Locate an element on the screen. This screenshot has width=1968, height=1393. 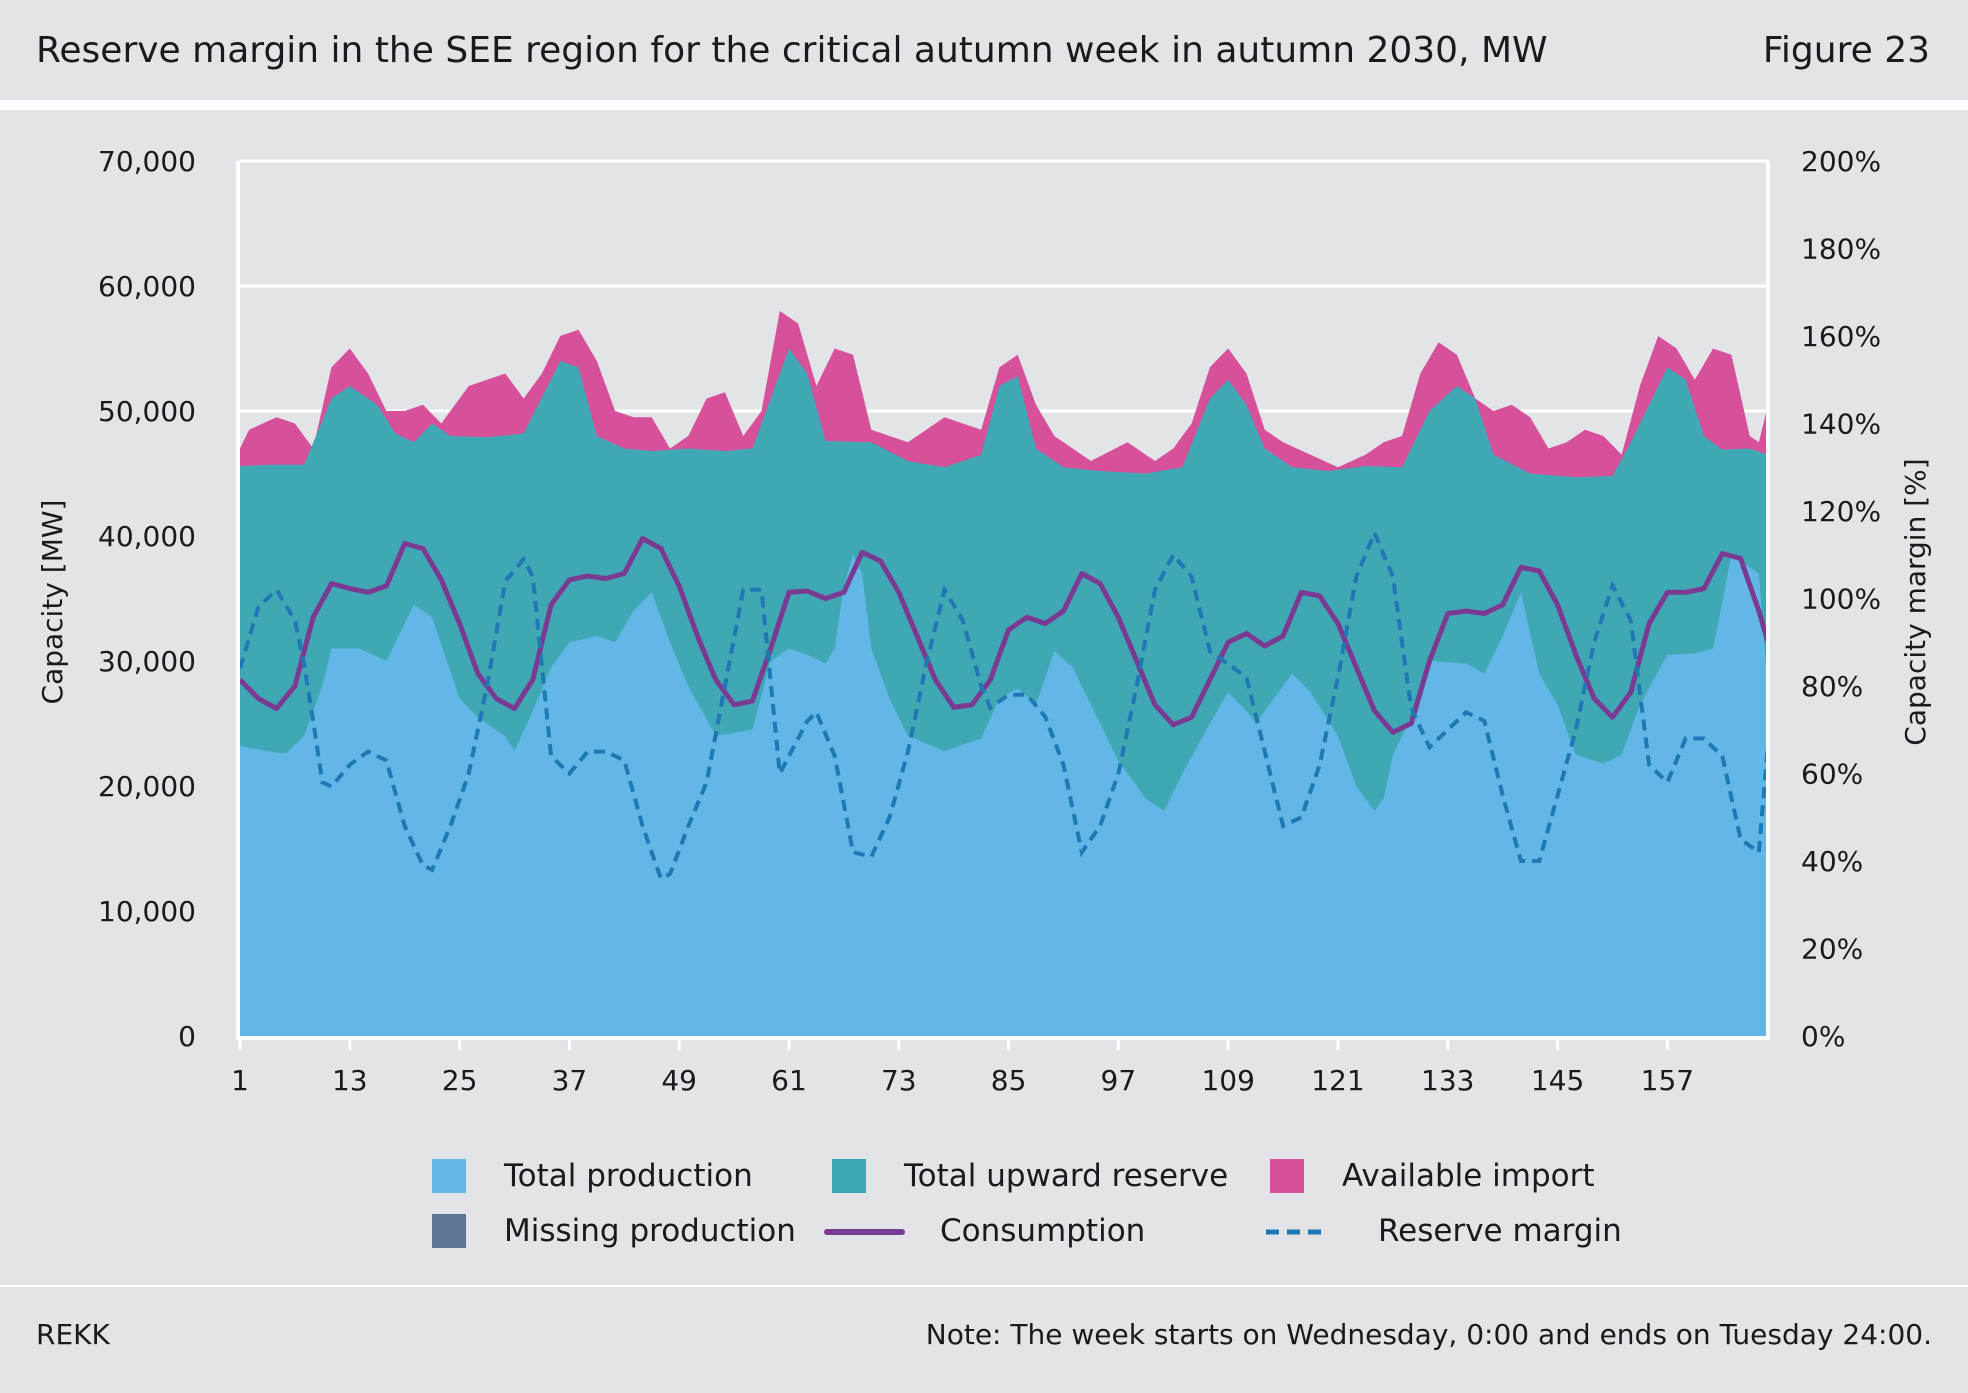
y2-tick-label: 140% is located at coordinates (1841, 424).